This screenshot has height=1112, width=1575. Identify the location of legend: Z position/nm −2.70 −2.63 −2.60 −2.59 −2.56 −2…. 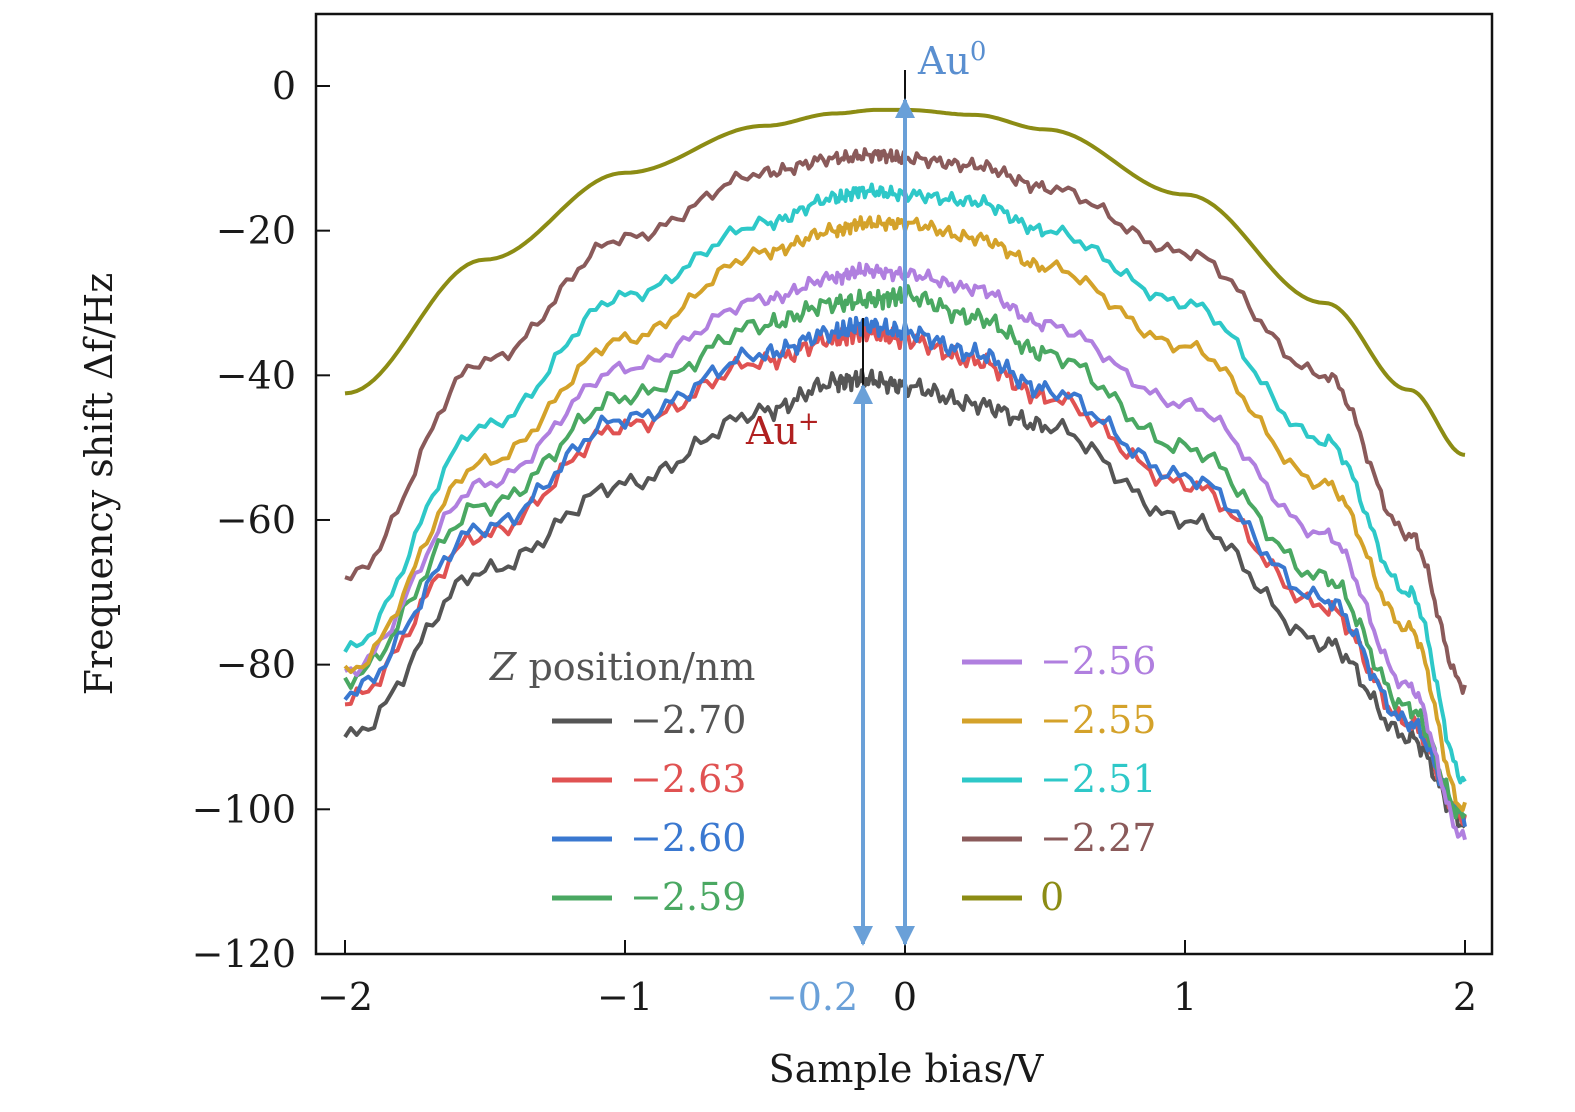
(822, 779).